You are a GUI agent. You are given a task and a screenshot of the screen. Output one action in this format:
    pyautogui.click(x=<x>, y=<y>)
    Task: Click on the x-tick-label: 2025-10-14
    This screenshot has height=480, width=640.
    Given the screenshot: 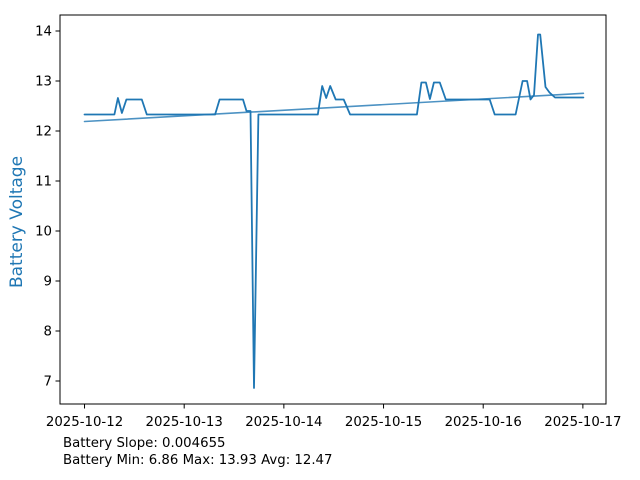 What is the action you would take?
    pyautogui.click(x=283, y=422)
    